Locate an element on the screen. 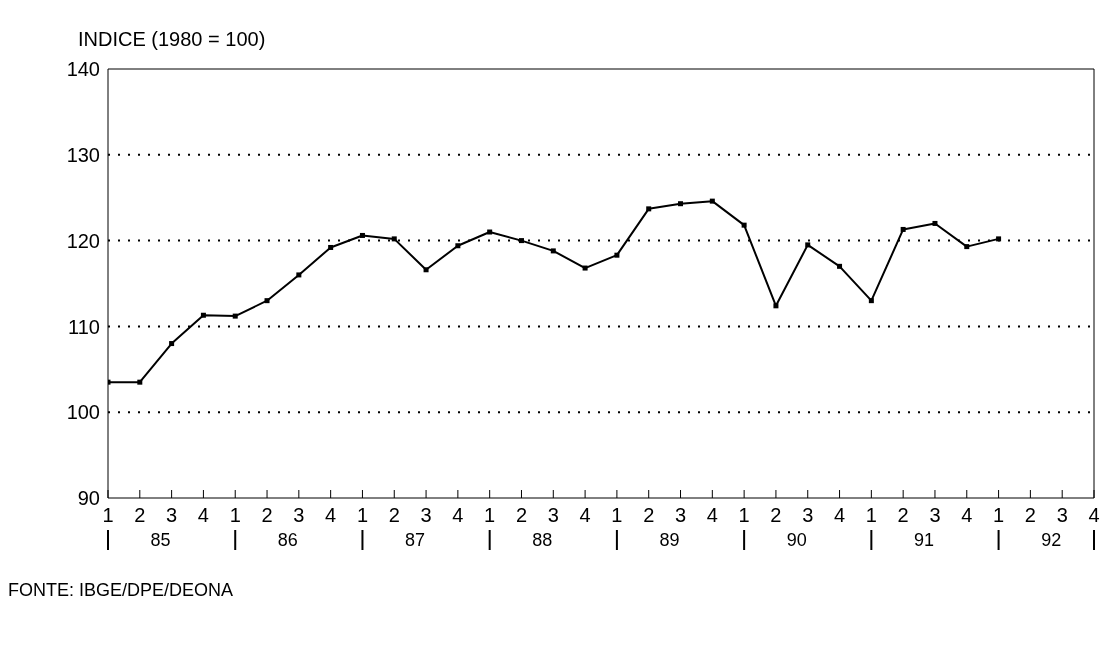 The height and width of the screenshot is (669, 1113). y-tick-label: 100 is located at coordinates (83, 412).